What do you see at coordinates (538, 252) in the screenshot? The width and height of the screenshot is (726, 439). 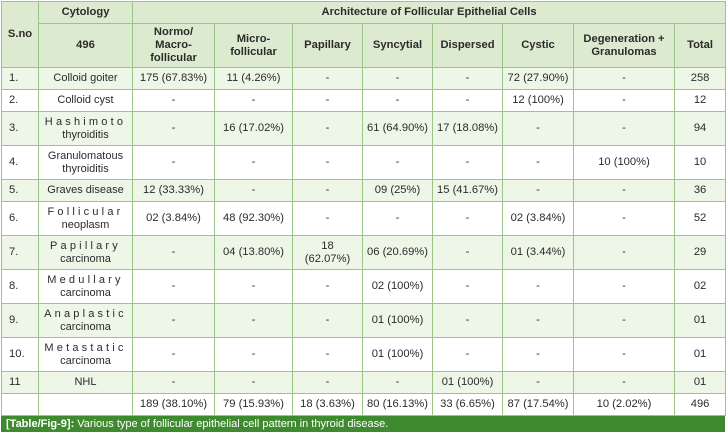 I see `cell-value: 01 (3.44%)` at bounding box center [538, 252].